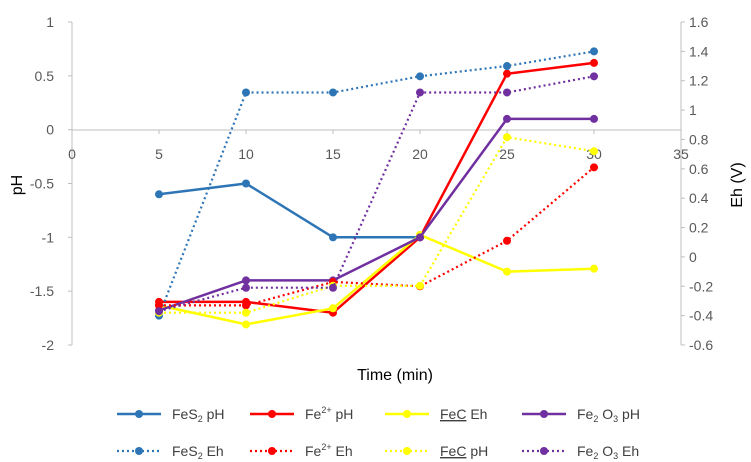 Image resolution: width=751 pixels, height=462 pixels. Describe the element at coordinates (699, 198) in the screenshot. I see `y-right-tick-label: 0.4` at that location.